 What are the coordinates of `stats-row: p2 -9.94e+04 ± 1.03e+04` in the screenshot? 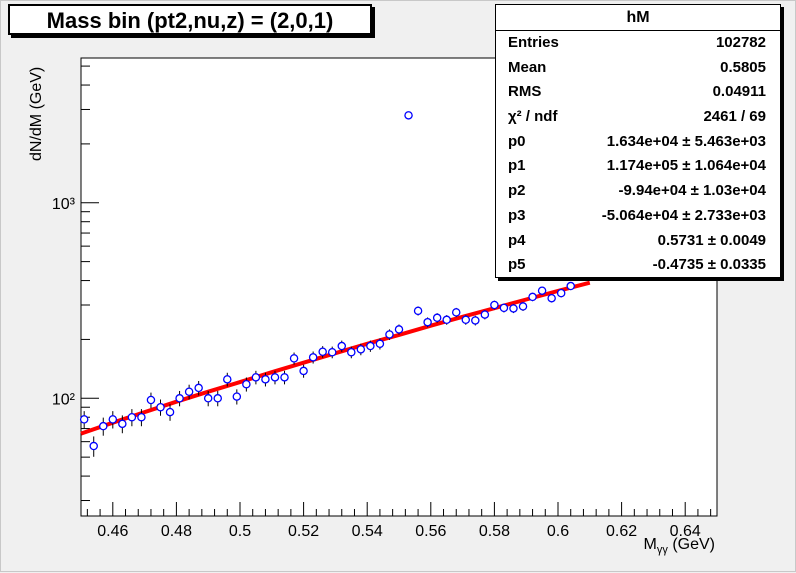 It's located at (638, 191).